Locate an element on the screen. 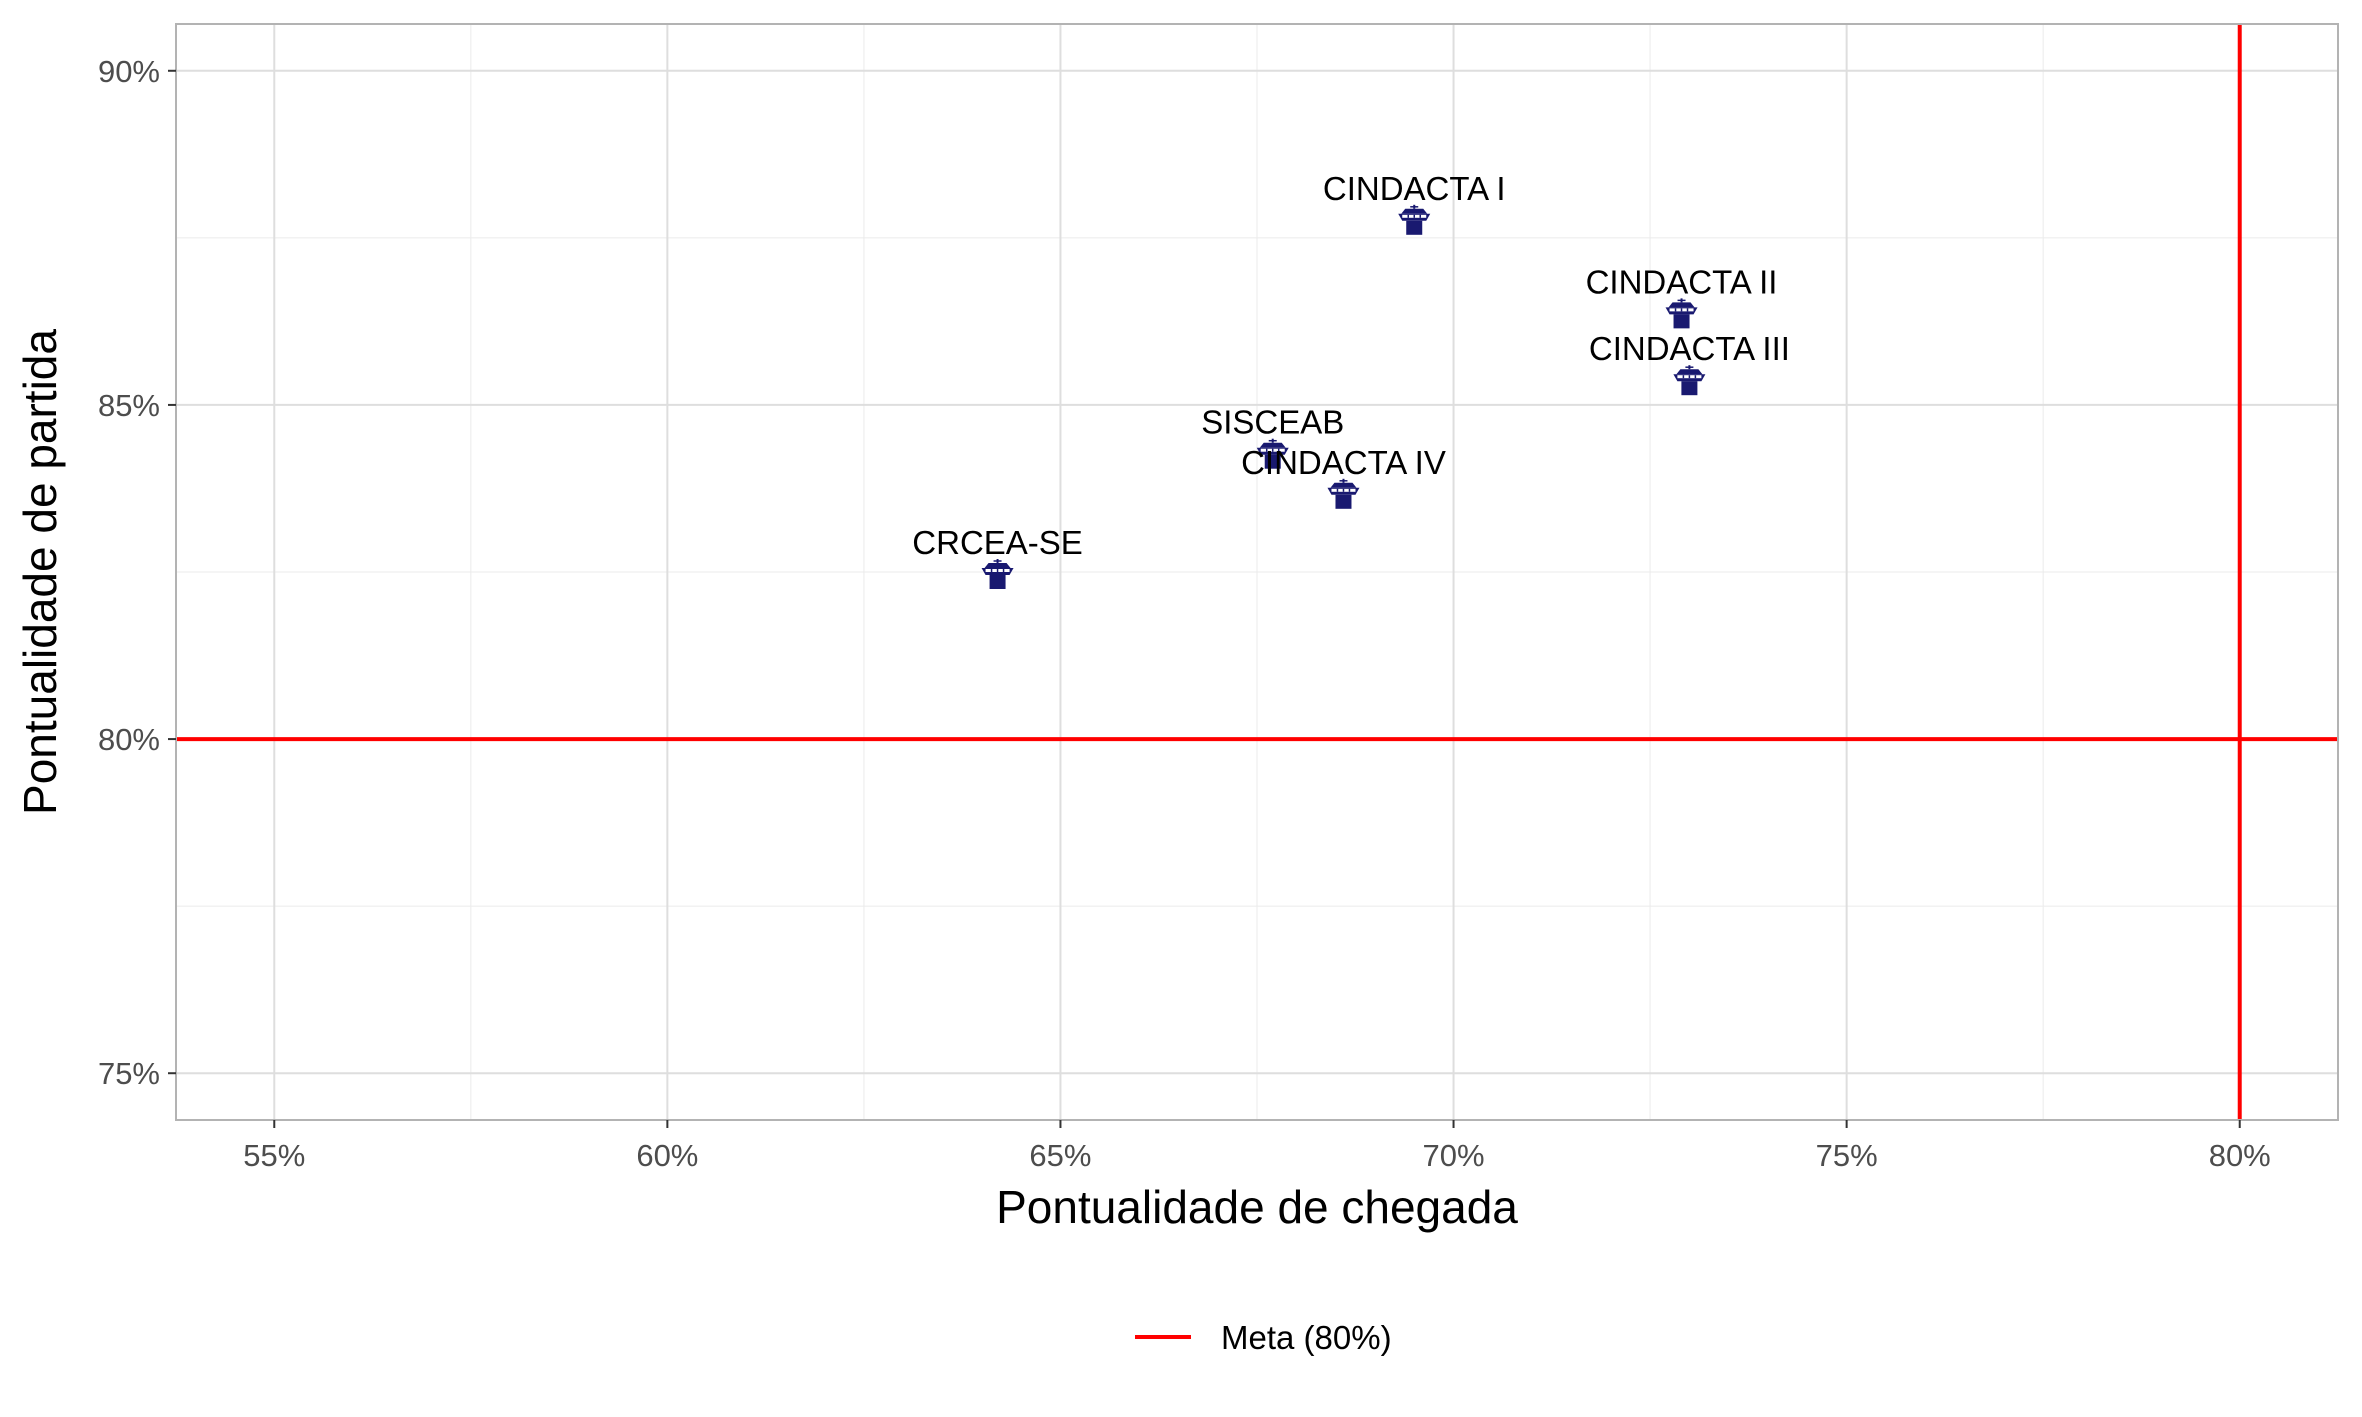  x-tick-label: 60% is located at coordinates (667, 1155).